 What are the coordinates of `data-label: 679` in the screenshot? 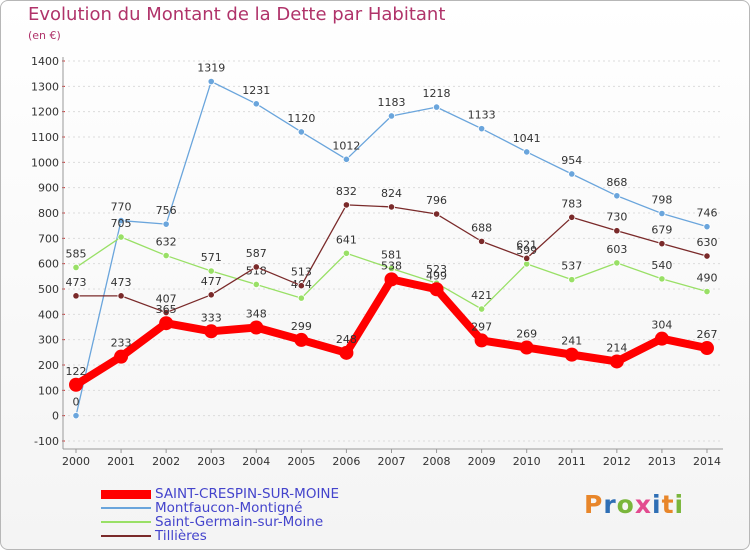 It's located at (661, 230).